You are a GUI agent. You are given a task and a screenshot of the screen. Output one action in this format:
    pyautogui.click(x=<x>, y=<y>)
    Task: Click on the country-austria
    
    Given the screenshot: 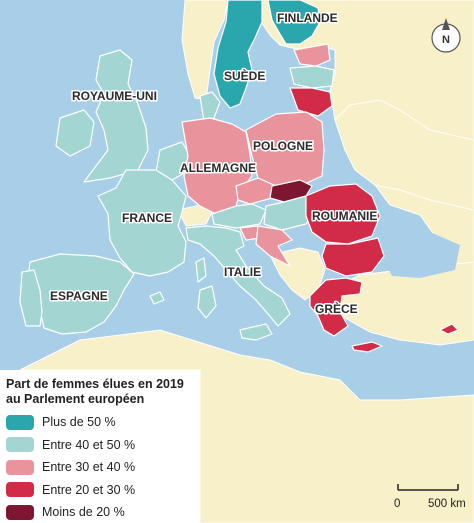 What is the action you would take?
    pyautogui.click(x=239, y=216)
    